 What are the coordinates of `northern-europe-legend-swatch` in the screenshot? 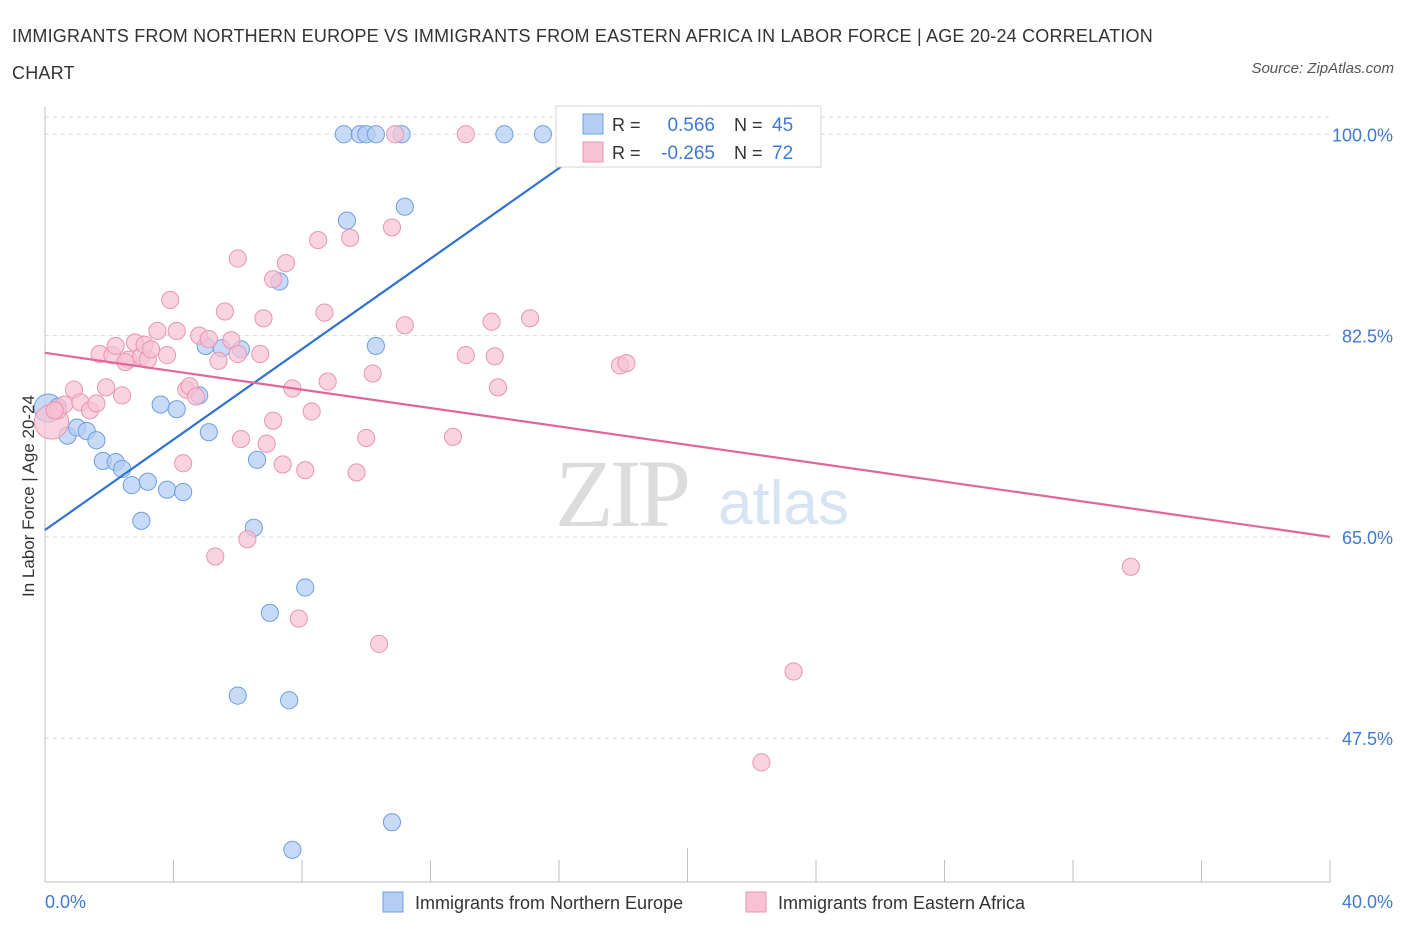 It's located at (393, 902).